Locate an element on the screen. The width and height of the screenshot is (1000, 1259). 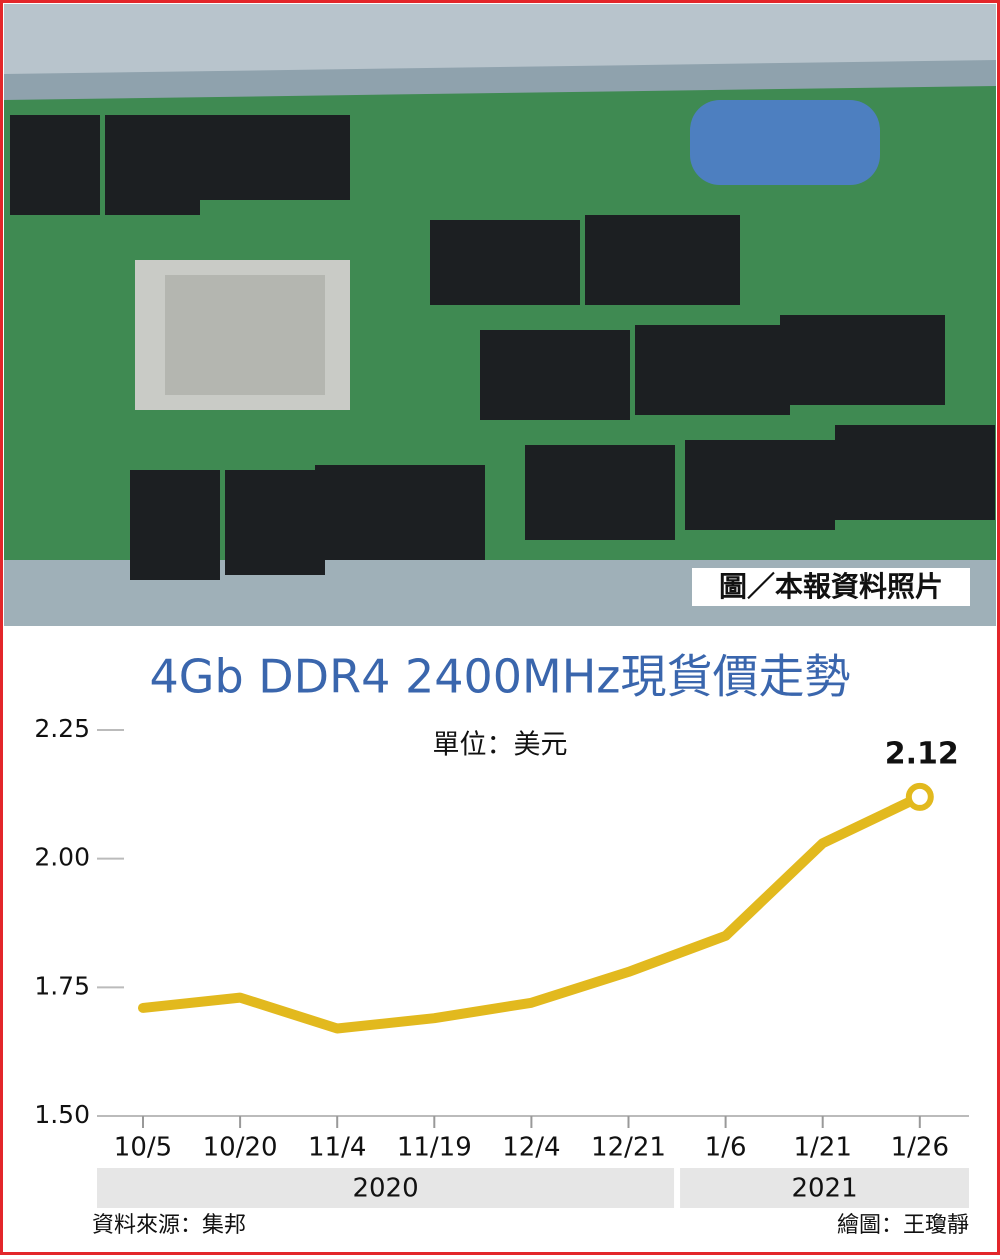
x-tick-label: 11/19 is located at coordinates (434, 1148).